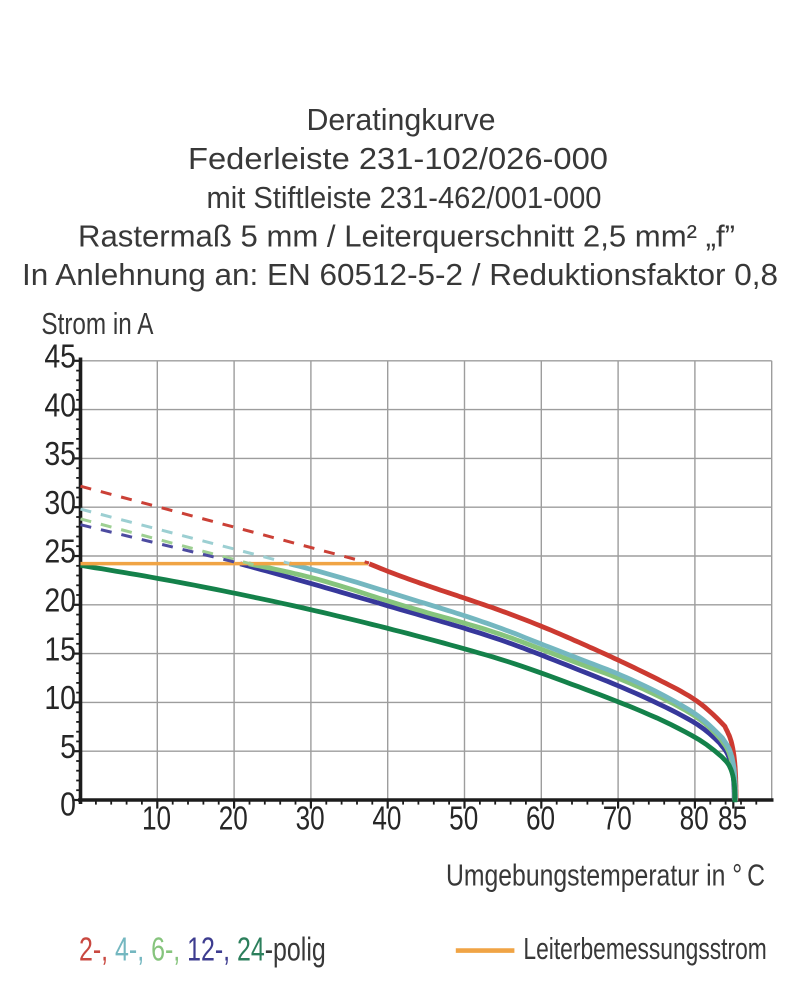 This screenshot has width=801, height=1000. What do you see at coordinates (644, 949) in the screenshot?
I see `svg-text: Leiterbemessungsstrom` at bounding box center [644, 949].